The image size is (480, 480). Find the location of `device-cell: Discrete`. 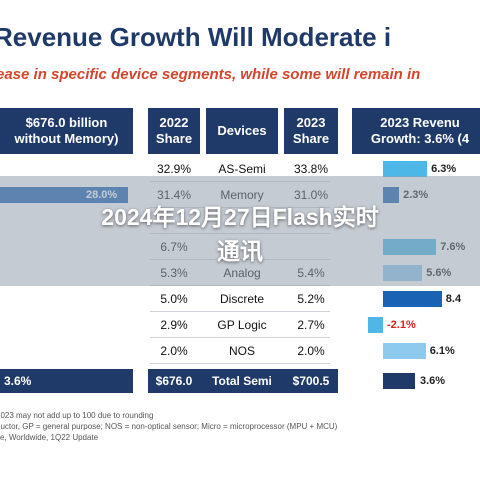

device-cell: Discrete is located at coordinates (241, 299).